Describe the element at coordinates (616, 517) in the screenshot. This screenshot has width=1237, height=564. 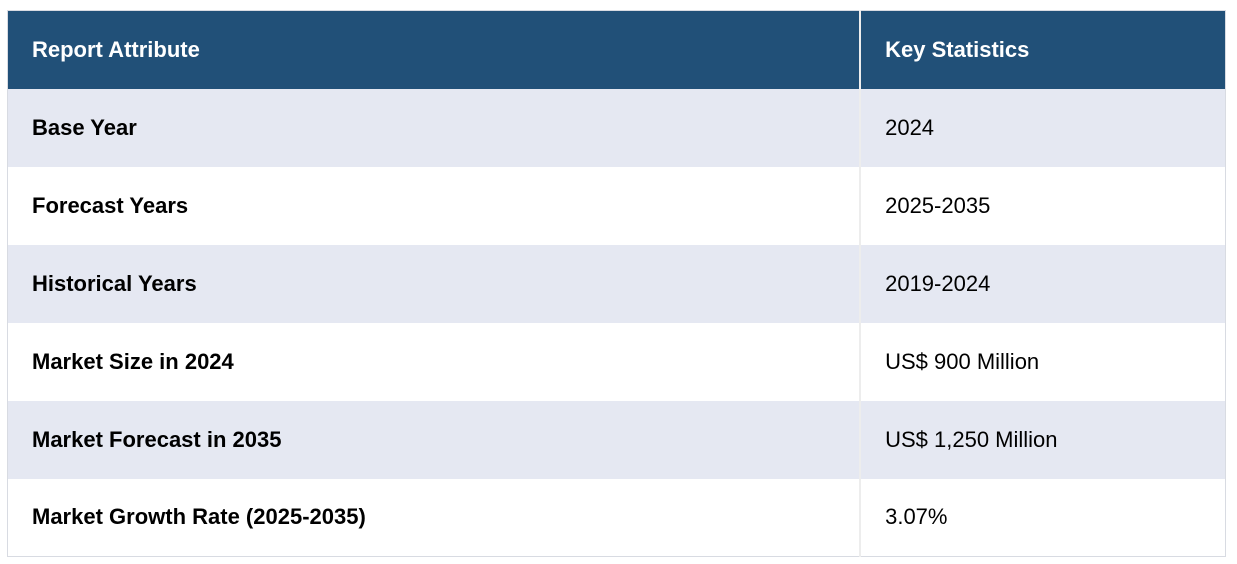
I see `table-row: Market Growth Rate (2025-2035) 3.07%` at that location.